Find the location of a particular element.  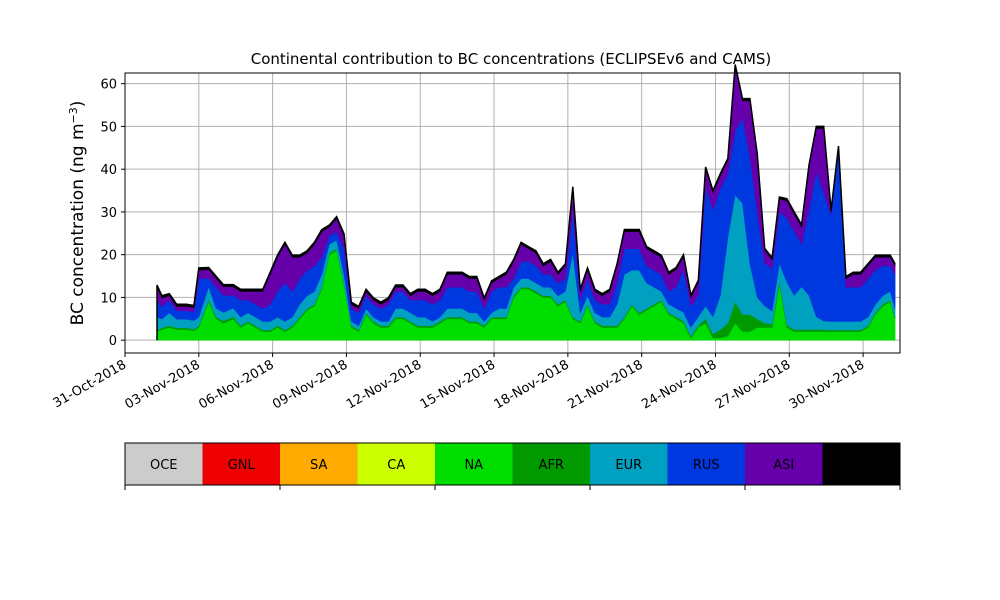

y-tick-label: 10 is located at coordinates (108, 298).